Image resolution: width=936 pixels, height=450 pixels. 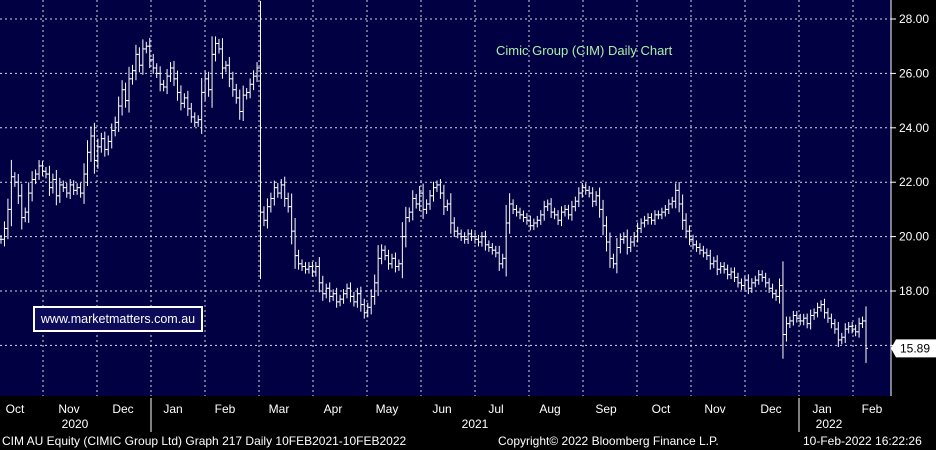 What do you see at coordinates (914, 19) in the screenshot?
I see `y-tick-label: 28.00` at bounding box center [914, 19].